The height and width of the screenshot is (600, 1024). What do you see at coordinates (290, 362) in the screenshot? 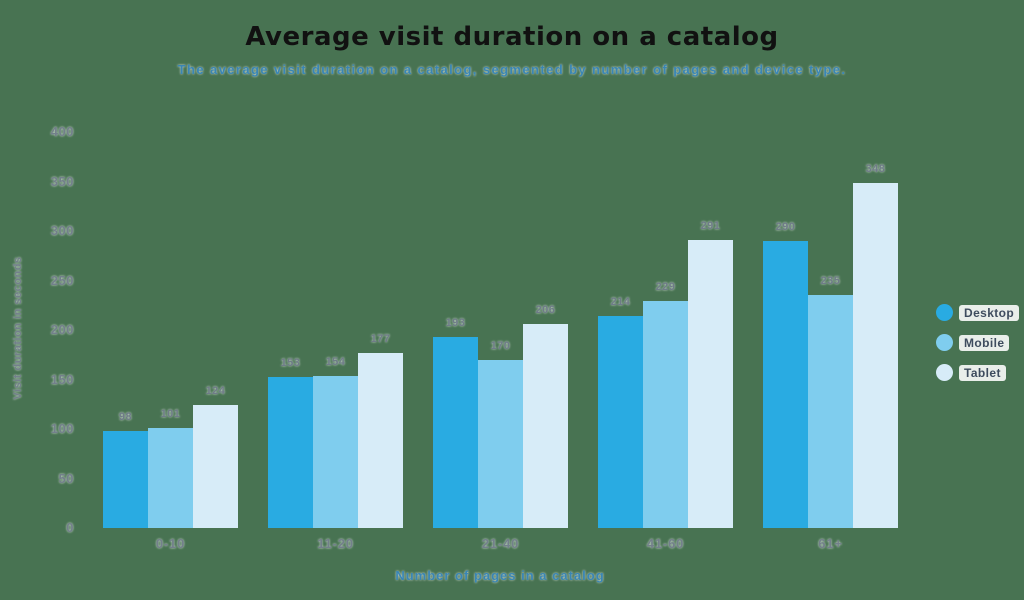
I see `bar-value-label: 153` at bounding box center [290, 362].